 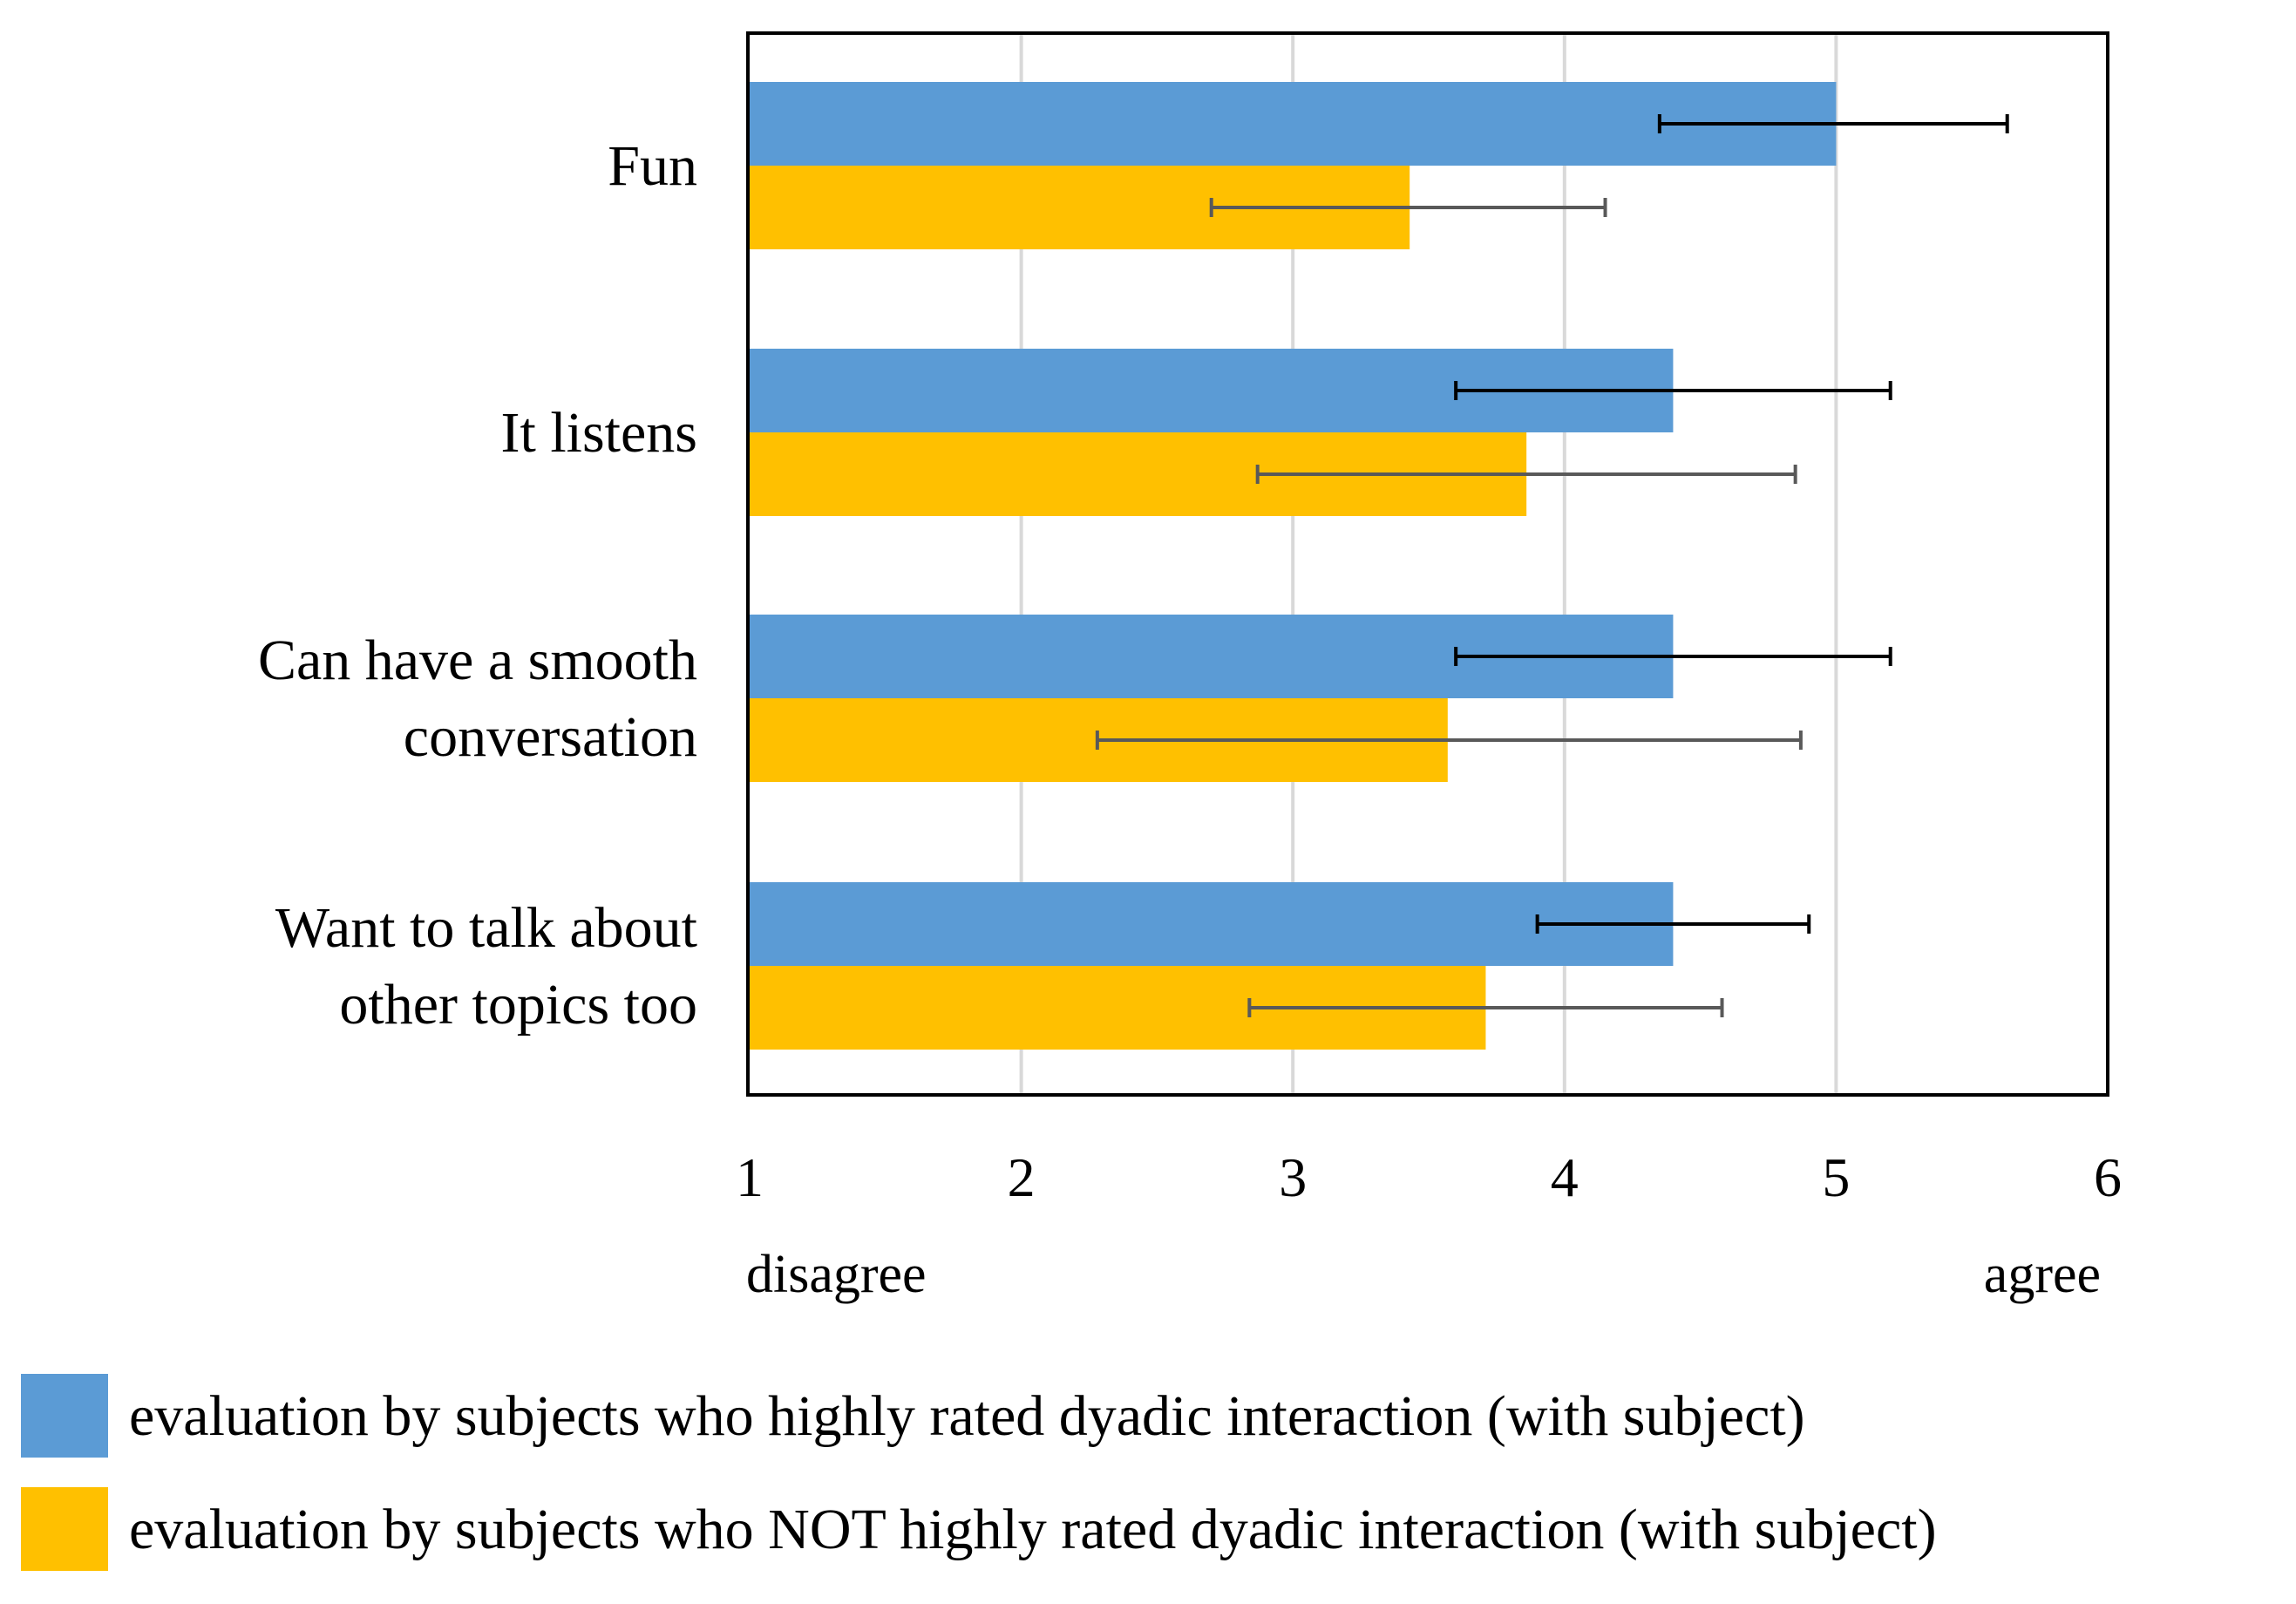 I want to click on category-label-line: Want to talk about, so click(x=486, y=928).